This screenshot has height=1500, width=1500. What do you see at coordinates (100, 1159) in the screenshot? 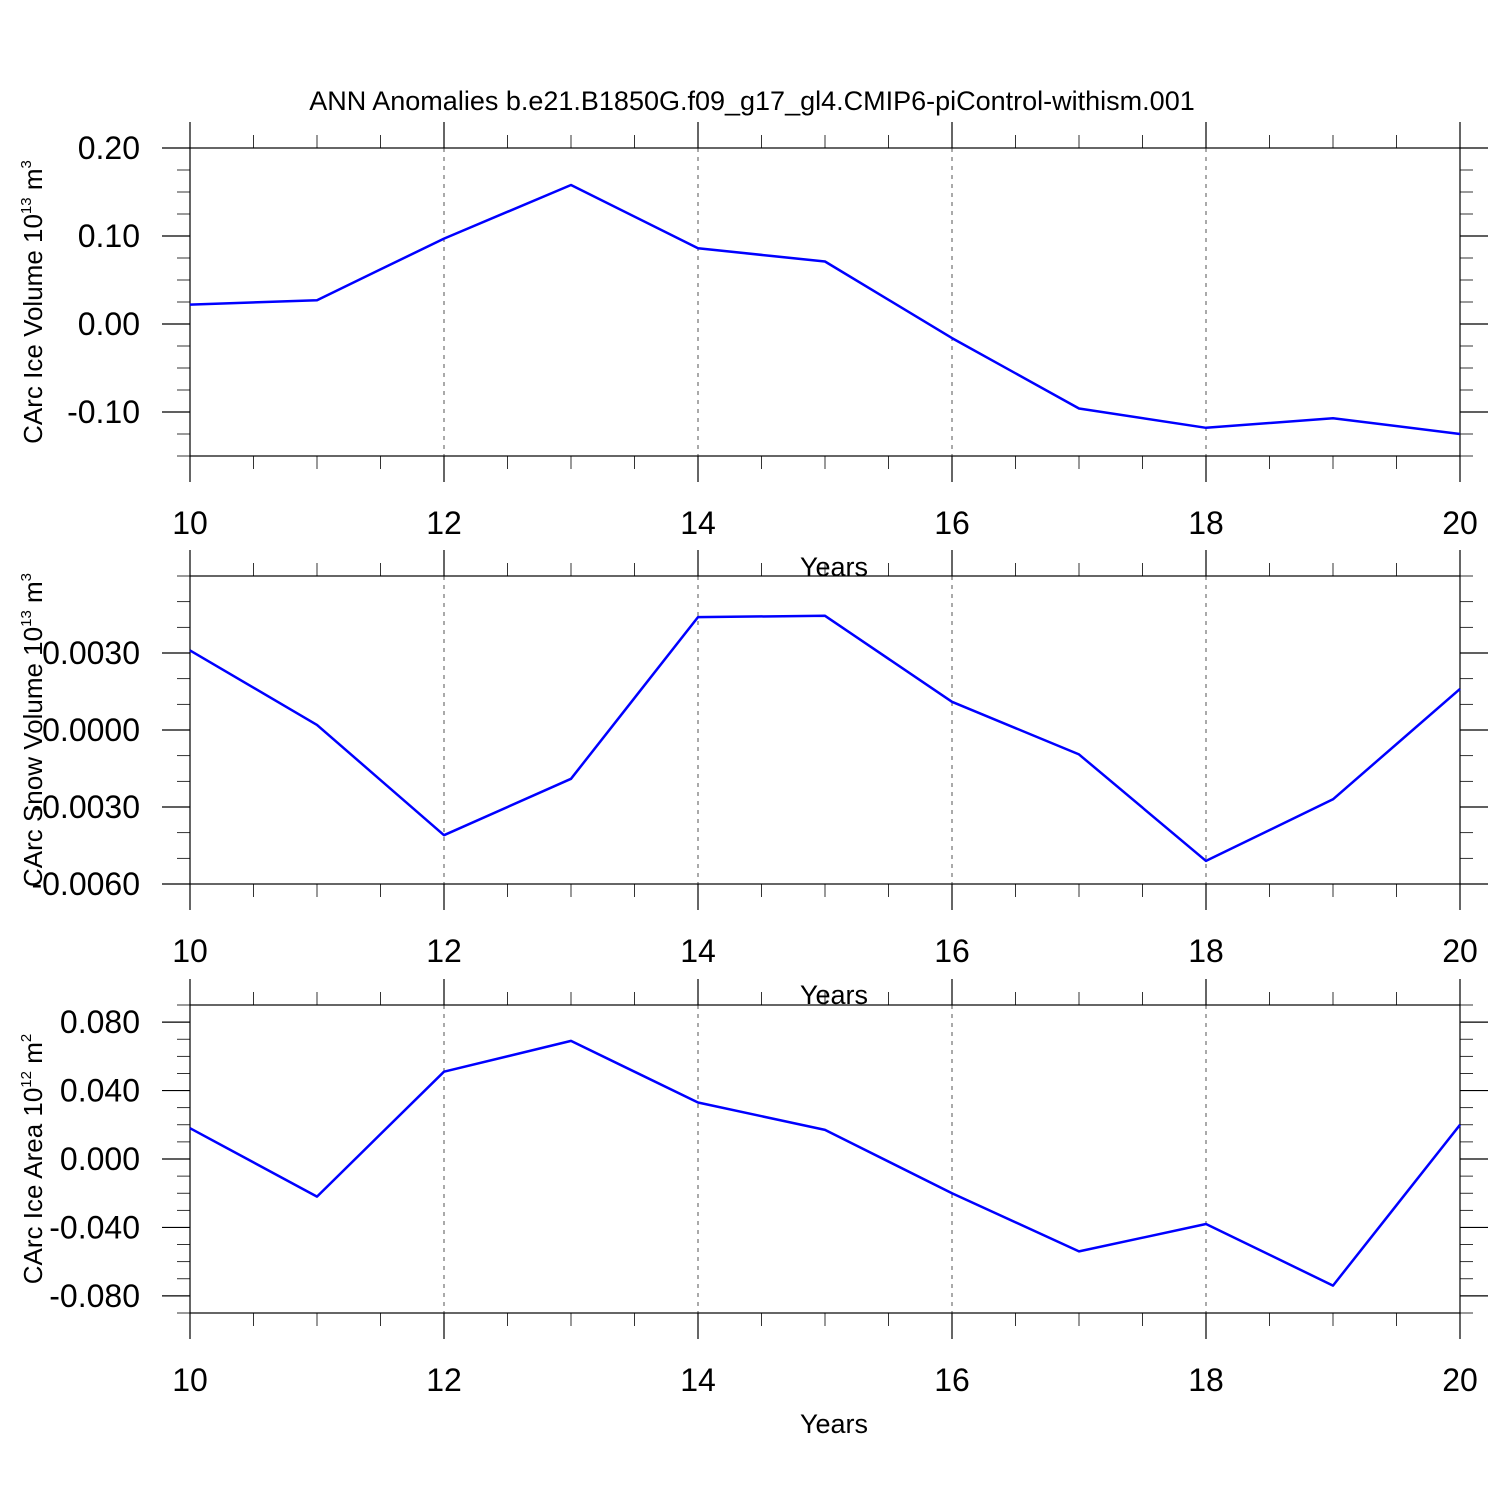
I see `y-tick-label: 0.000` at bounding box center [100, 1159].